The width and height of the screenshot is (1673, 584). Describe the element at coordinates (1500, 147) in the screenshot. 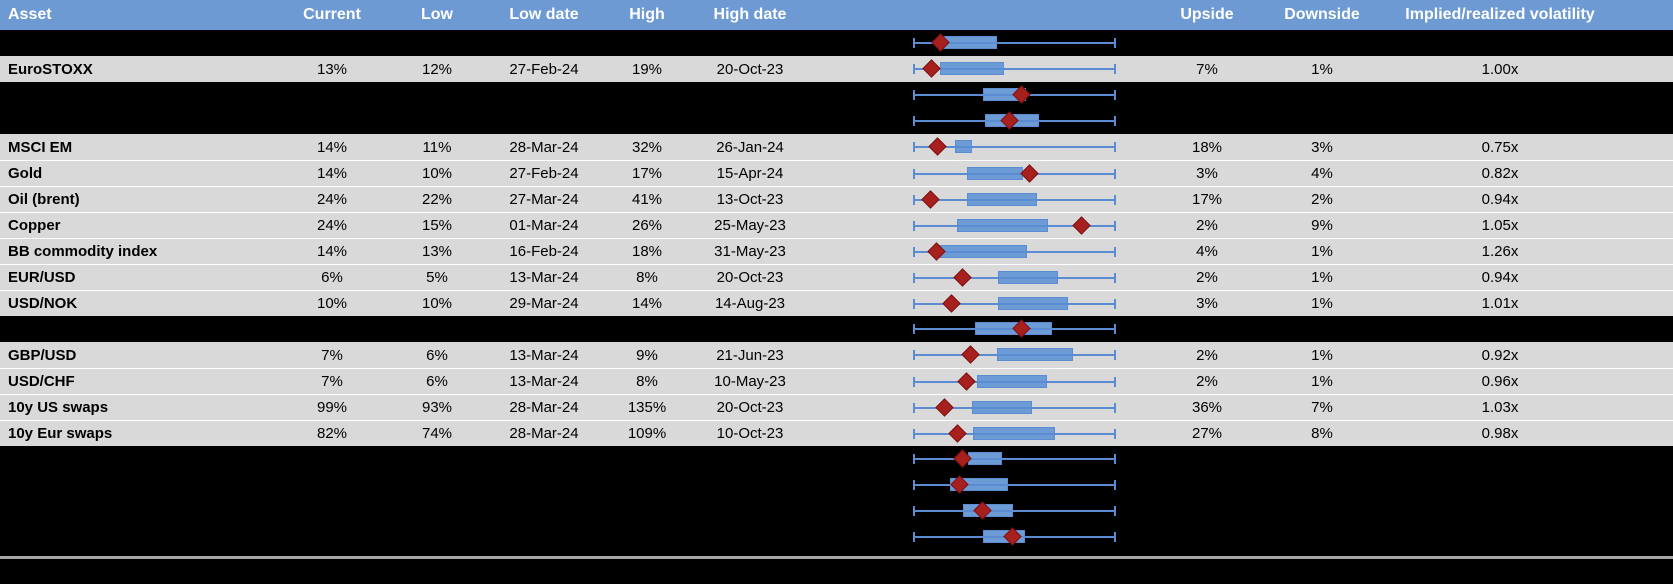

I see `iv-rv-cell: 0.75x` at that location.